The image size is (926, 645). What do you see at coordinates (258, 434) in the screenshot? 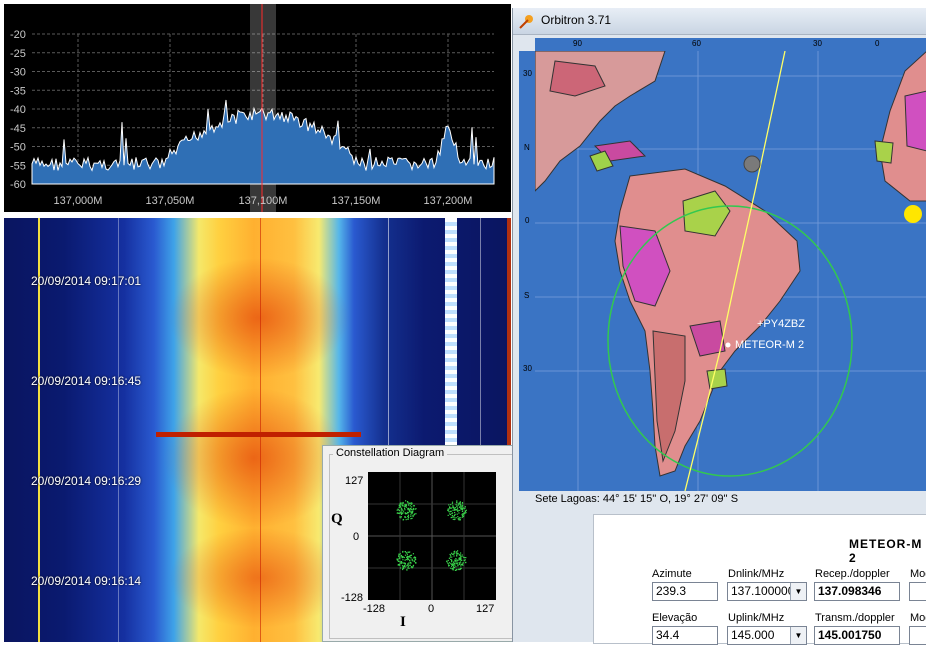
I see `waterfall-interference-band` at bounding box center [258, 434].